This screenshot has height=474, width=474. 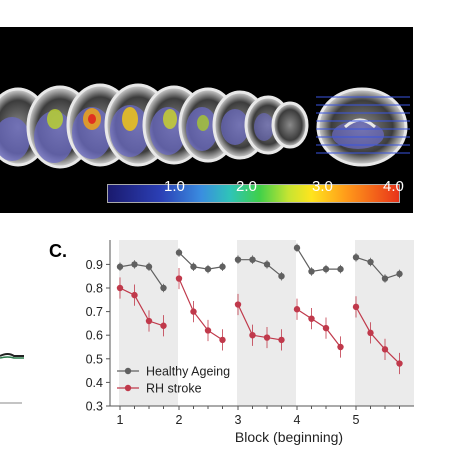 What do you see at coordinates (94, 265) in the screenshot?
I see `y-tick-label: 0.9` at bounding box center [94, 265].